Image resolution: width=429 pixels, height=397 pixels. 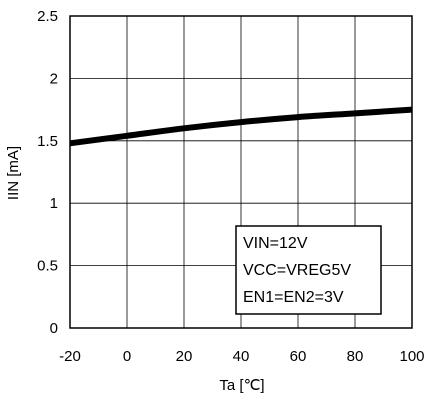 I want to click on condition-box-border, so click(x=308, y=270).